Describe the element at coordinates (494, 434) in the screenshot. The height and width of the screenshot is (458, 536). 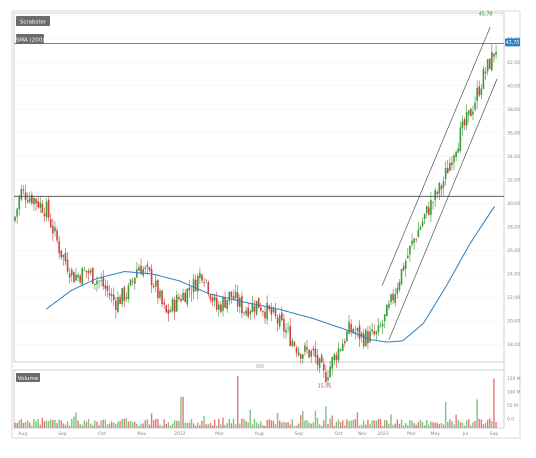
I see `time-axis-label: Sep` at that location.